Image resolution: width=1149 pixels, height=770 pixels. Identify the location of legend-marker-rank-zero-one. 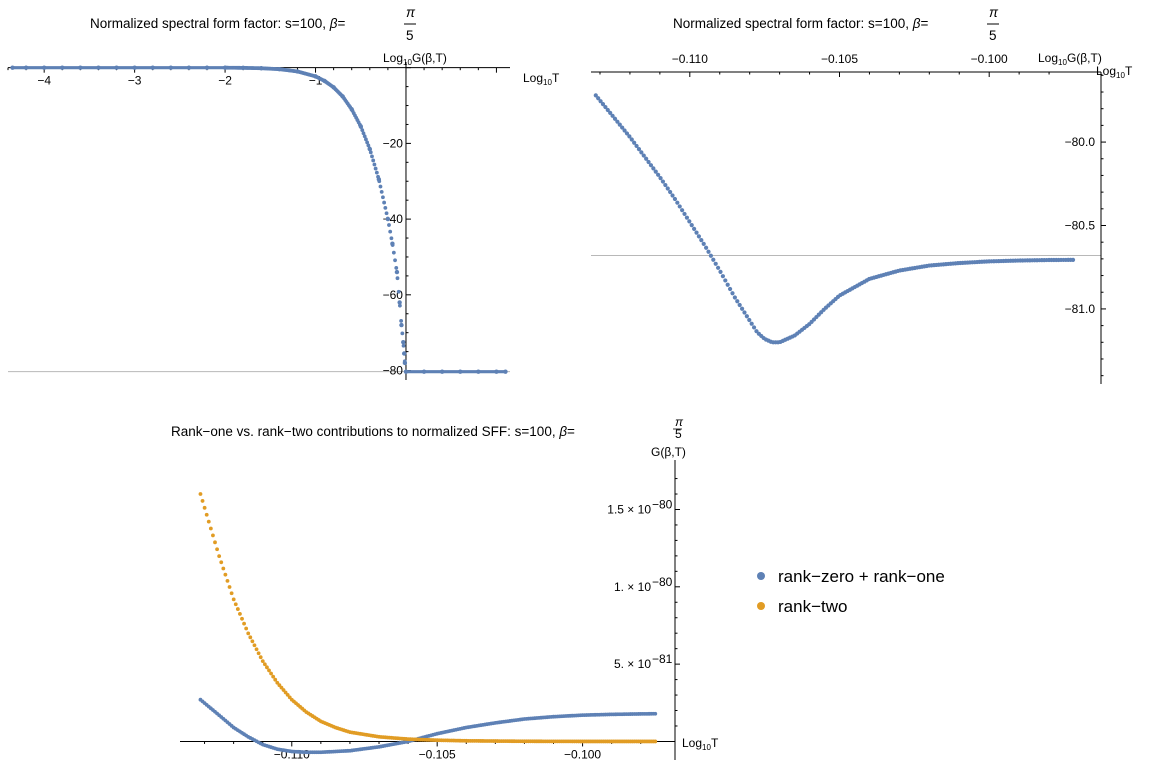
(761, 576).